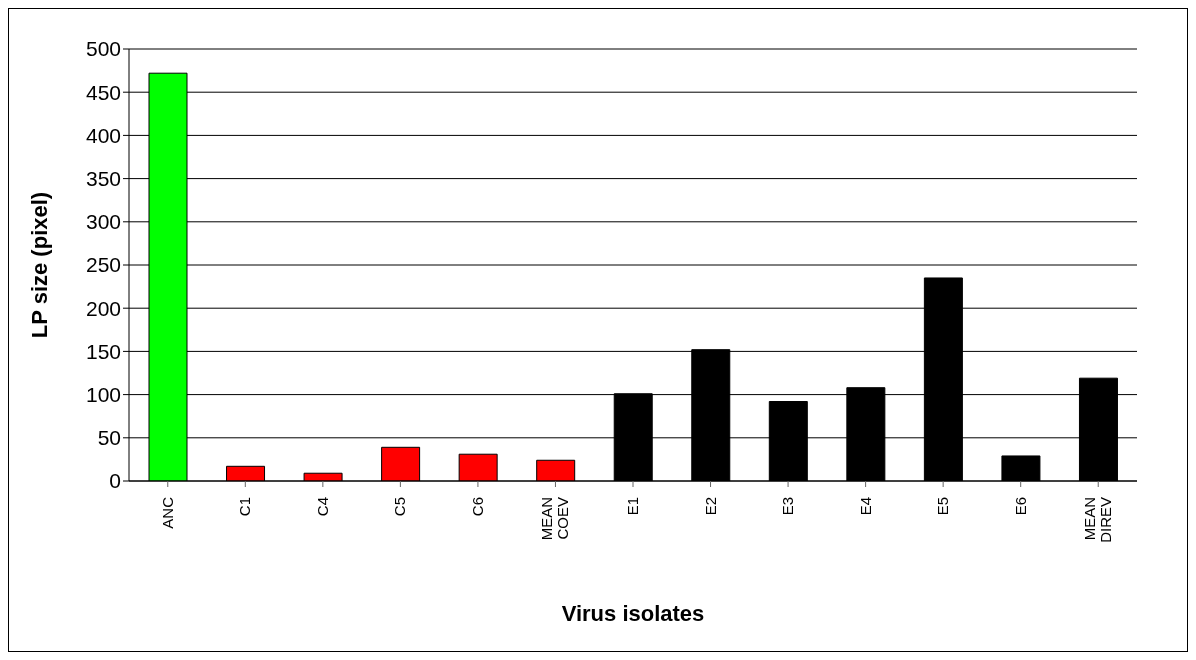  Describe the element at coordinates (788, 506) in the screenshot. I see `x-tick-label: E3` at that location.